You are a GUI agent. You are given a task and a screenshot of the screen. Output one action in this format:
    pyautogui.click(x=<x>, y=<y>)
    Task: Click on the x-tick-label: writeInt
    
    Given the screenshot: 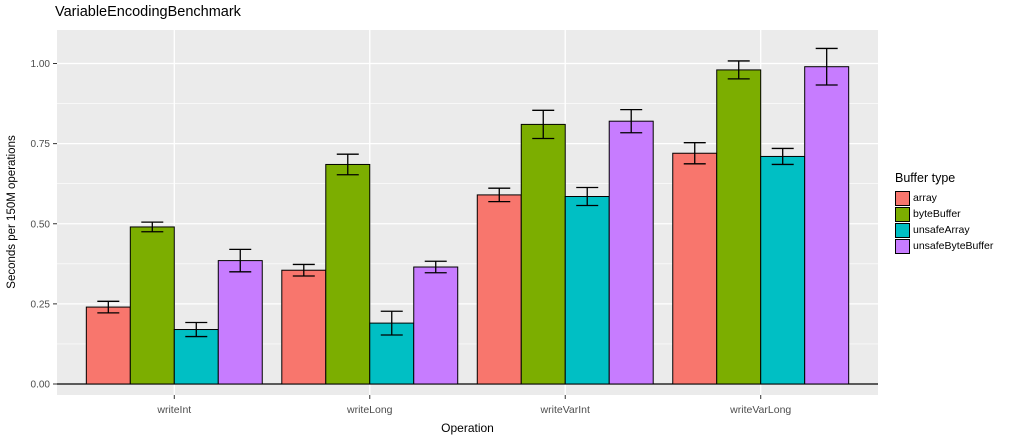 What is the action you would take?
    pyautogui.click(x=173, y=410)
    